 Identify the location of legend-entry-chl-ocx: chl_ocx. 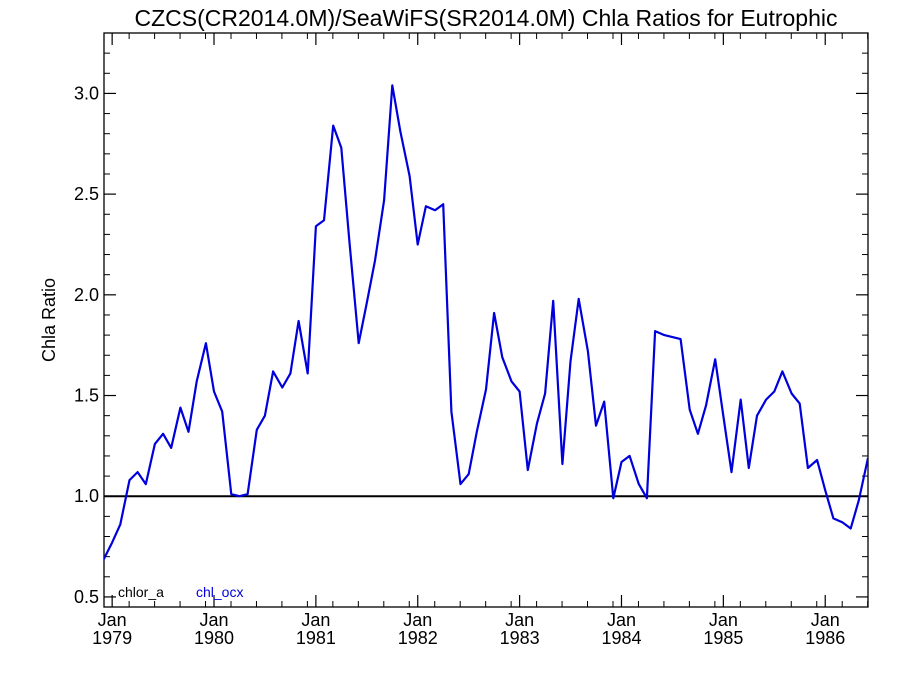
(219, 592).